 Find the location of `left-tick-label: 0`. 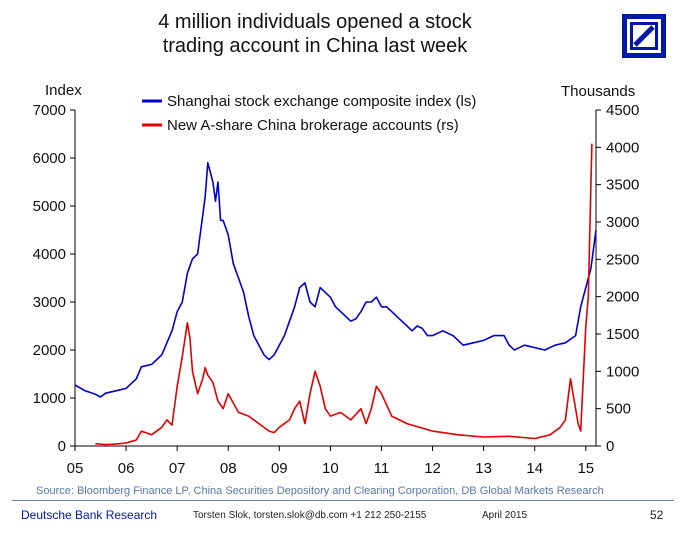

left-tick-label: 0 is located at coordinates (62, 446).